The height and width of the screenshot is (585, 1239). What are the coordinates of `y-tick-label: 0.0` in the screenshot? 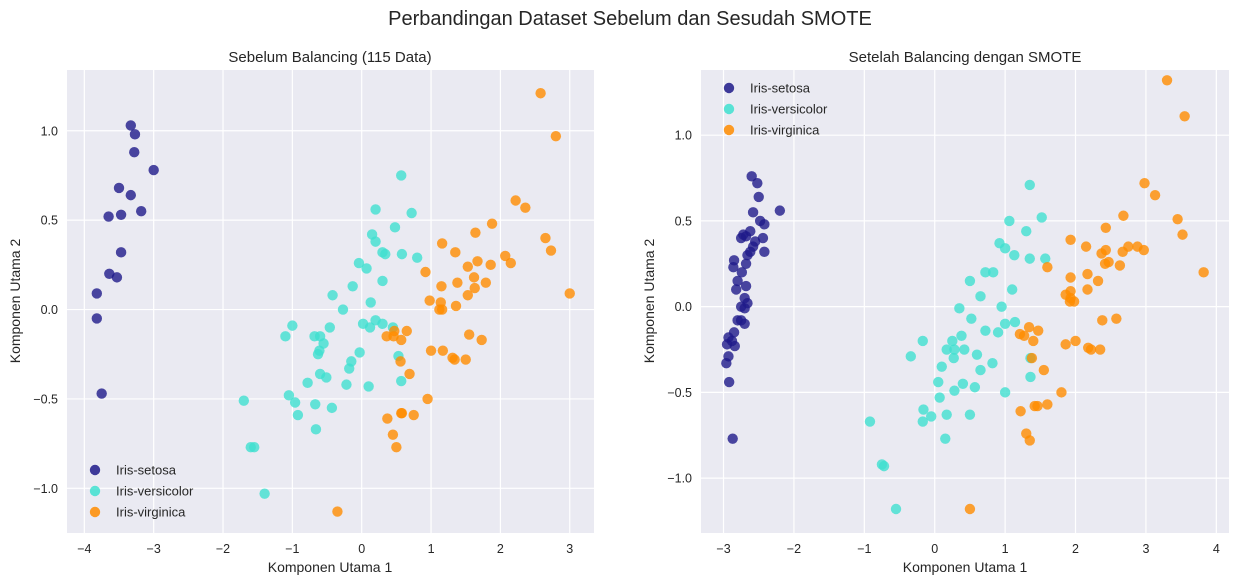 It's located at (49, 310).